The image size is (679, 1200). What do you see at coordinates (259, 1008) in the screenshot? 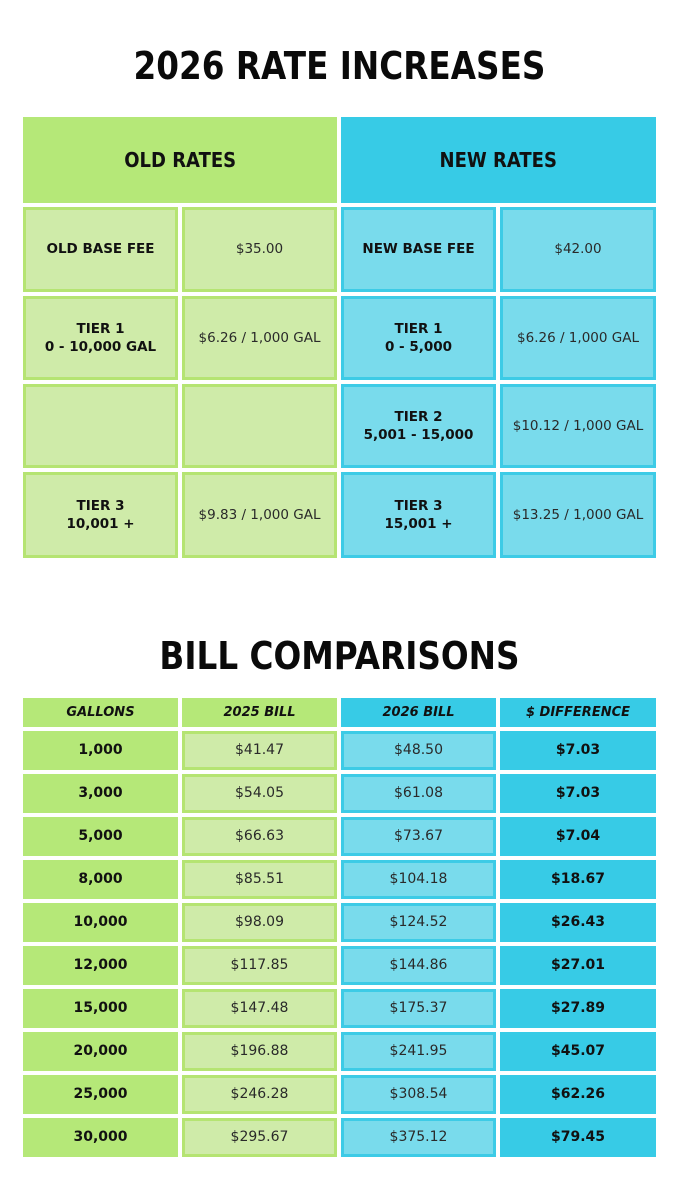
I see `bill-2025-cell: $147.48` at bounding box center [259, 1008].